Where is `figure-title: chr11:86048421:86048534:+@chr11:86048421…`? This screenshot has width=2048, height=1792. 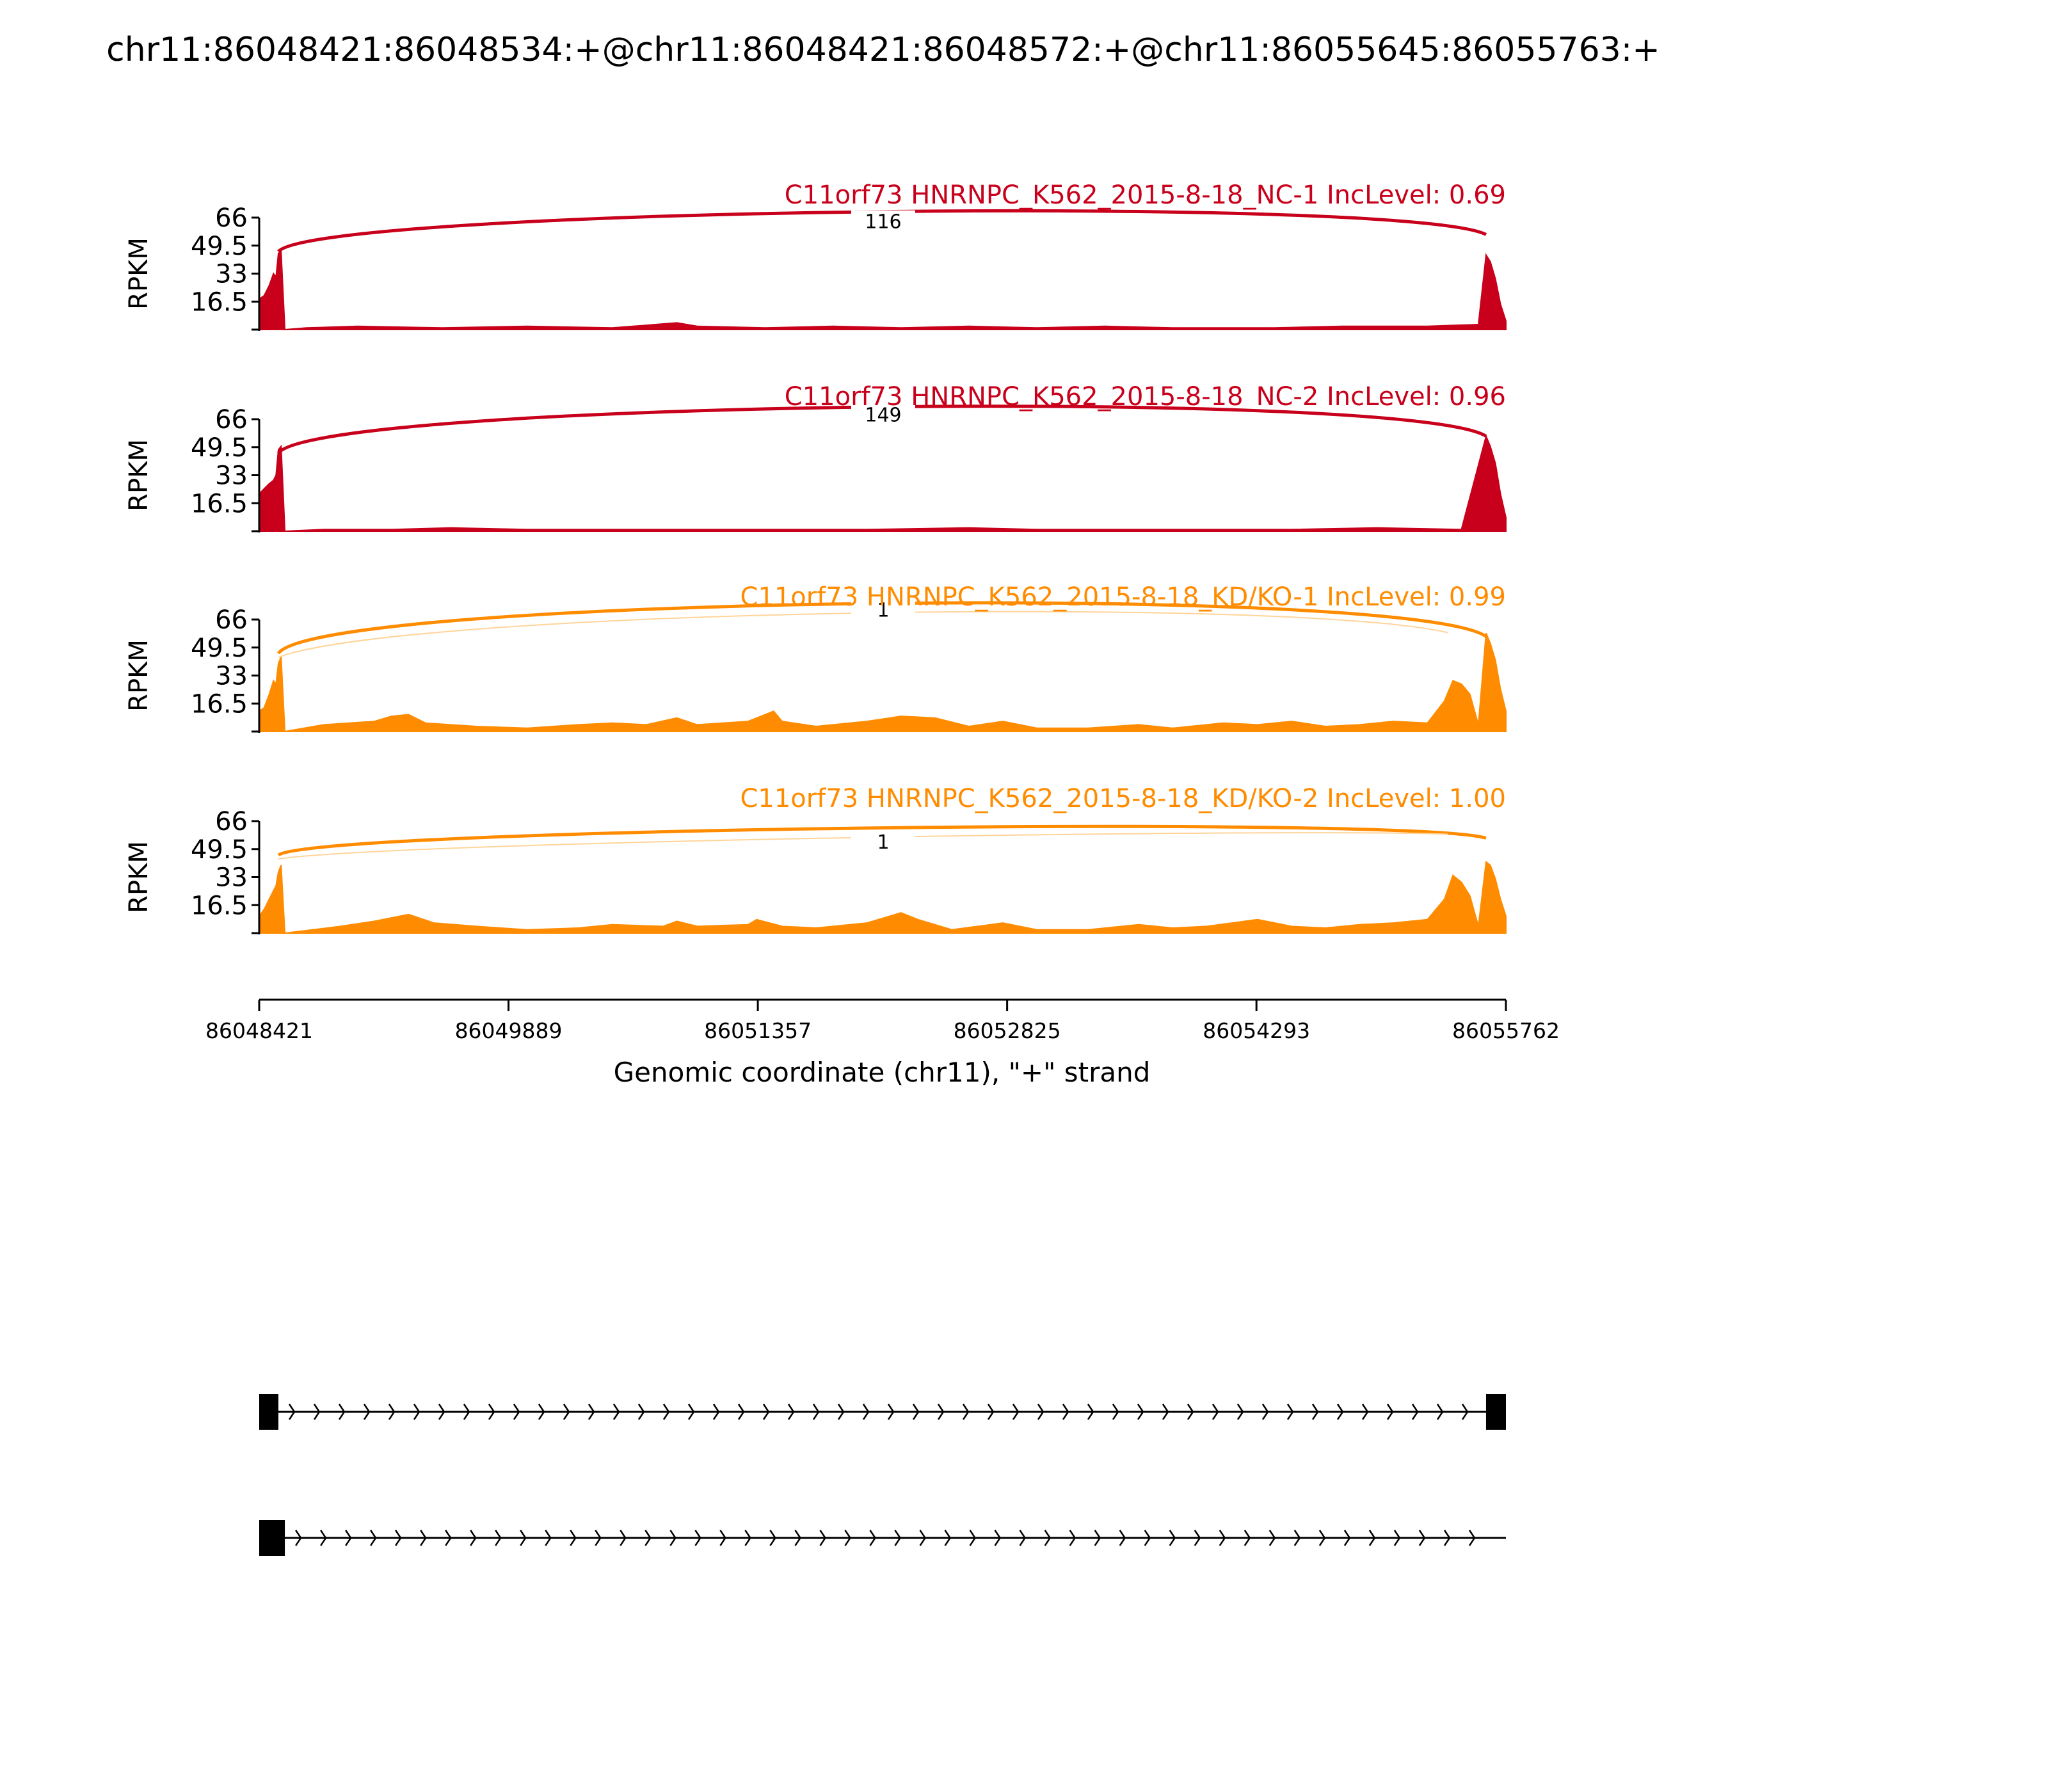
figure-title: chr11:86048421:86048534:+@chr11:86048421… is located at coordinates (883, 50).